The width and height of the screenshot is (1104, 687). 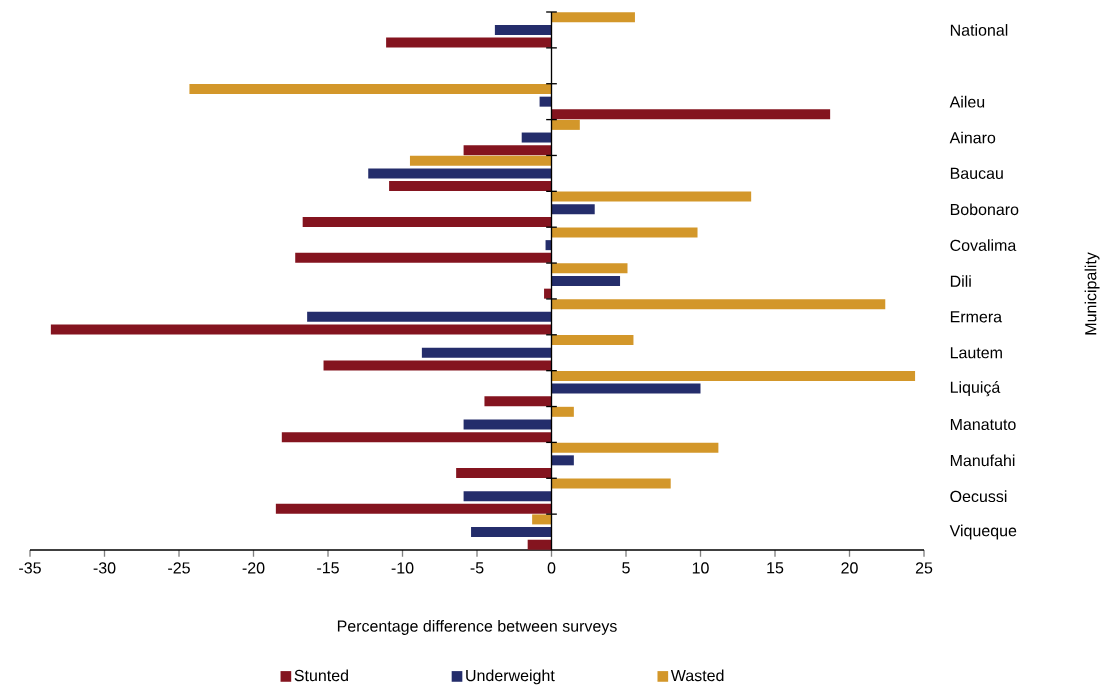 What do you see at coordinates (775, 568) in the screenshot?
I see `x-tick-label: 15` at bounding box center [775, 568].